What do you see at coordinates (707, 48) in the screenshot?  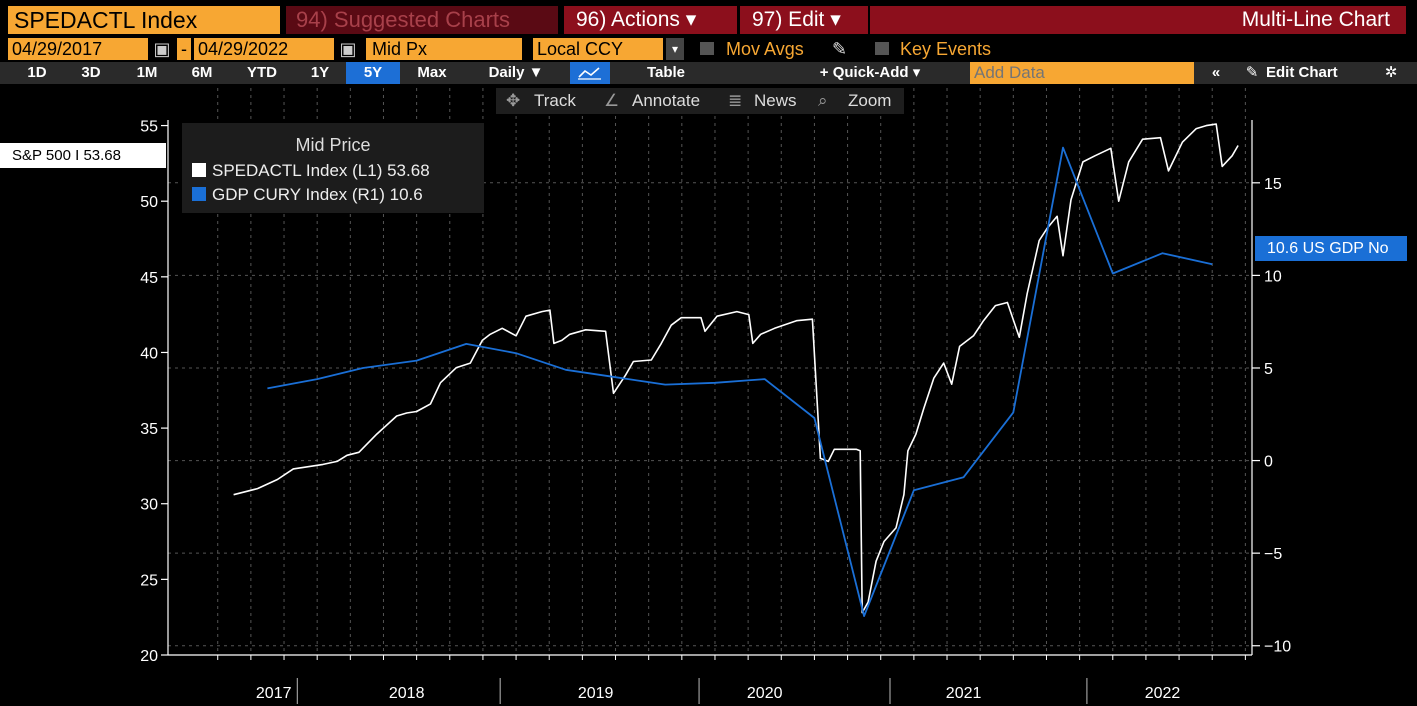 I see `mov-avgs-checkbox` at bounding box center [707, 48].